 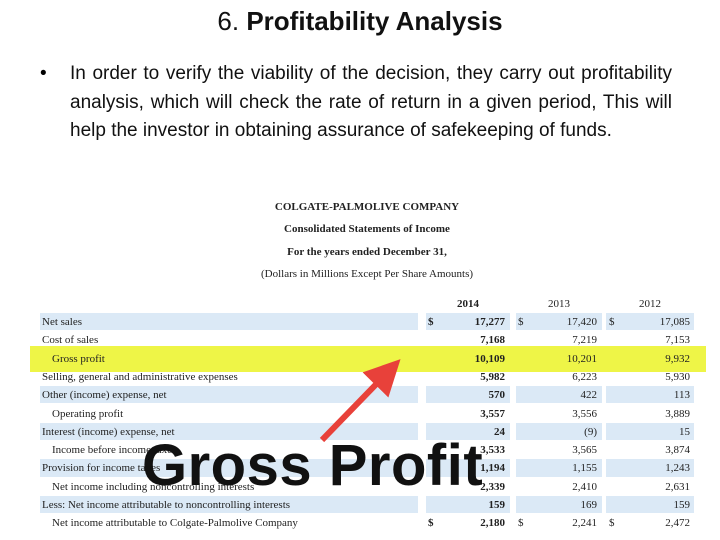 I want to click on row-label: Interest (income) expense, net, so click(x=108, y=431).